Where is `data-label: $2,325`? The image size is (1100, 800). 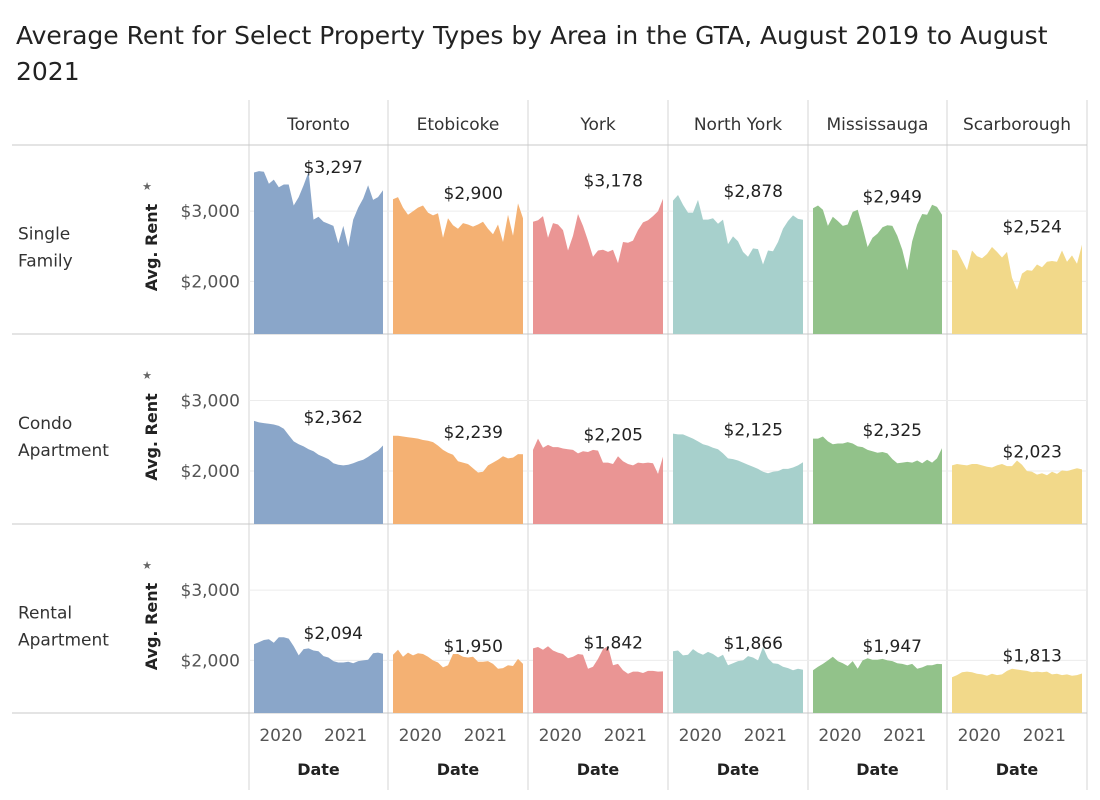 data-label: $2,325 is located at coordinates (892, 431).